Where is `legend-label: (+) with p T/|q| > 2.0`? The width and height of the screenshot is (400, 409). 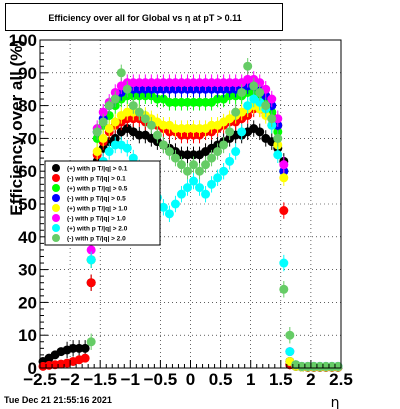 legend-label: (+) with p T/|q| > 2.0 is located at coordinates (97, 229).